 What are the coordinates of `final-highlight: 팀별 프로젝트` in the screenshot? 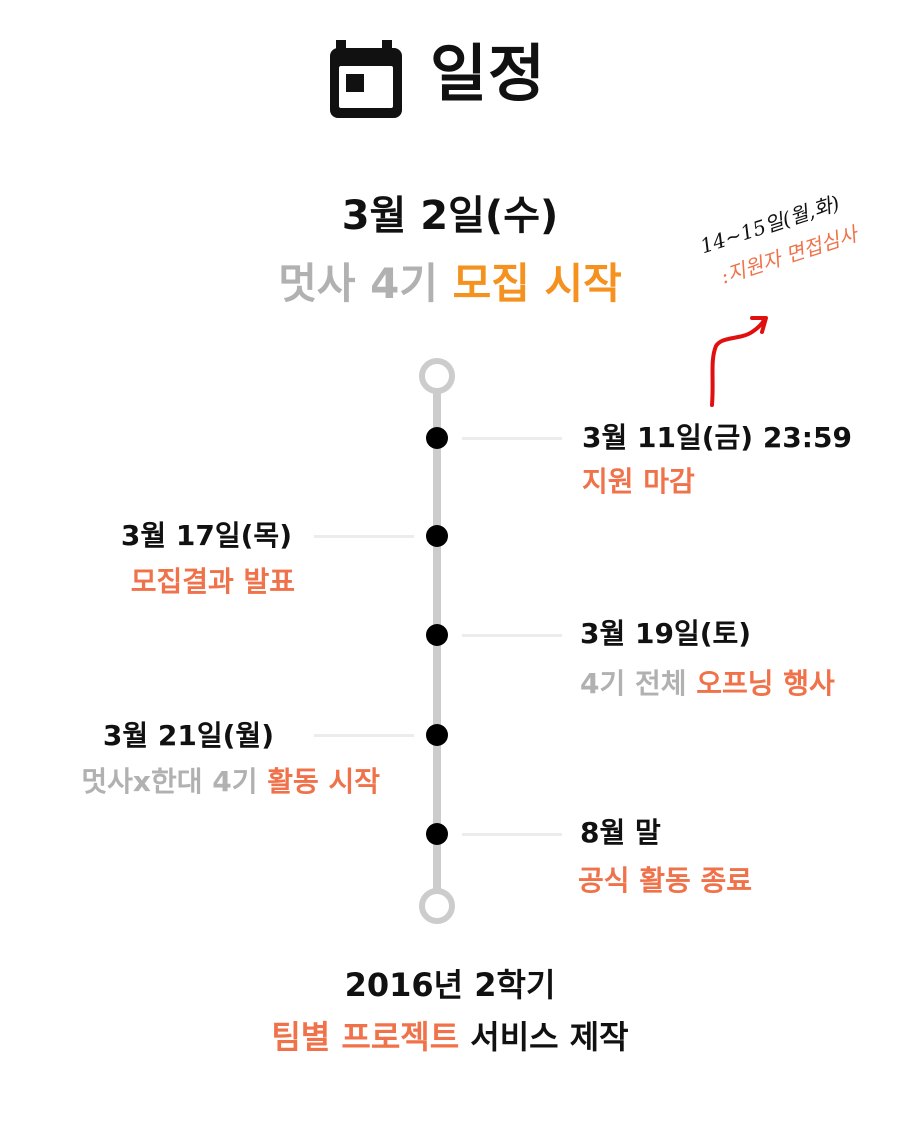 It's located at (365, 1037).